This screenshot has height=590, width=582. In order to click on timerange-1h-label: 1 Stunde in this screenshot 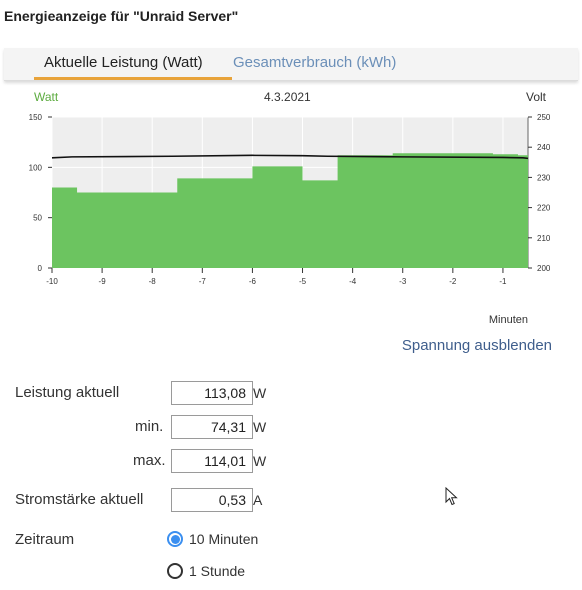, I will do `click(217, 571)`.